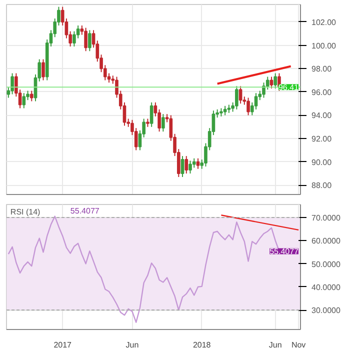 The image size is (343, 352). Describe the element at coordinates (324, 45) in the screenshot. I see `y-tick-label: 100.00` at that location.